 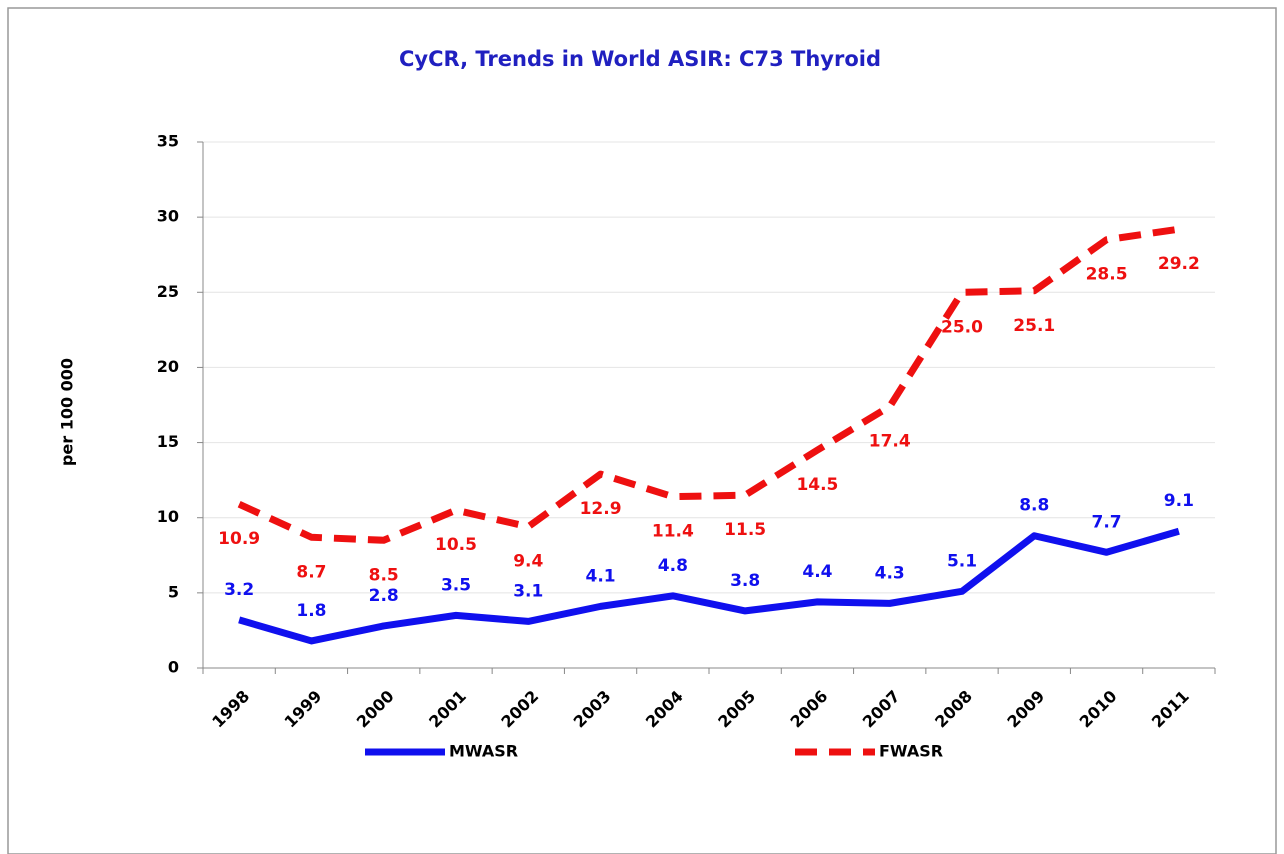 I want to click on data-label: 4.1, so click(x=601, y=576).